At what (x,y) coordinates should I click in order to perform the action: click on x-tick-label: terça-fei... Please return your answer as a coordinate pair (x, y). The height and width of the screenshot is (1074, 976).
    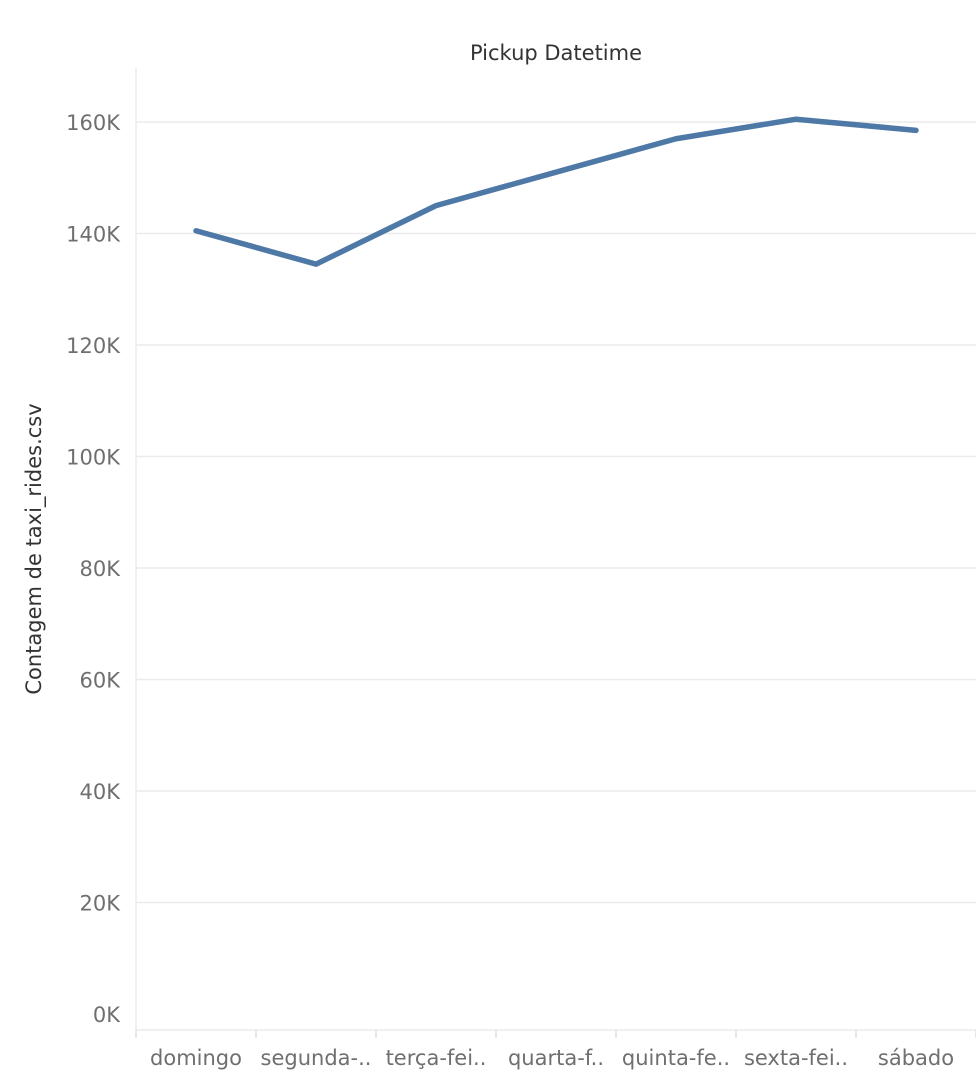
    Looking at the image, I should click on (436, 1058).